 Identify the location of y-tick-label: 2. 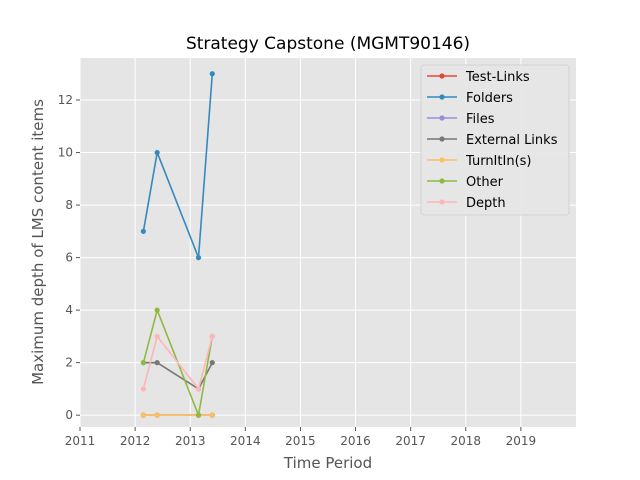
(69, 363).